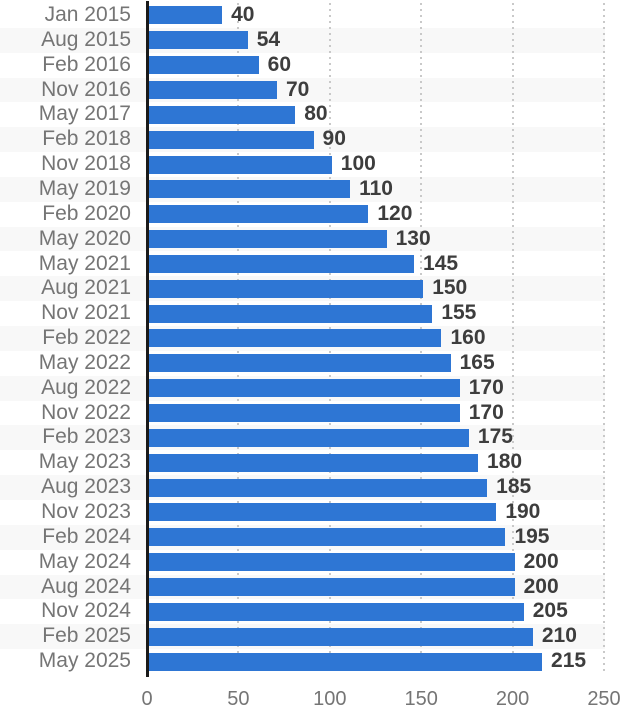  I want to click on category-label: Aug 2021, so click(86, 288).